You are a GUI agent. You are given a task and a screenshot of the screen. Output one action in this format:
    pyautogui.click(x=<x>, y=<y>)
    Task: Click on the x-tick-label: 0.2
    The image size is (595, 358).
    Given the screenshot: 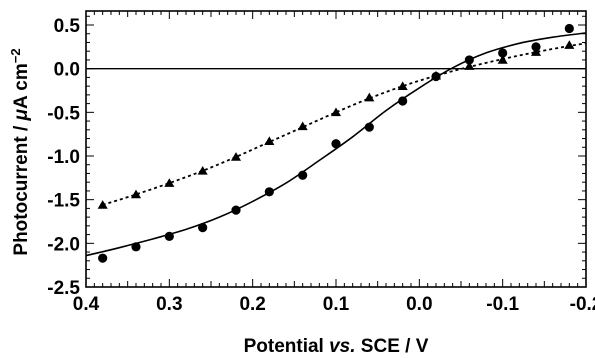 What is the action you would take?
    pyautogui.click(x=252, y=304)
    